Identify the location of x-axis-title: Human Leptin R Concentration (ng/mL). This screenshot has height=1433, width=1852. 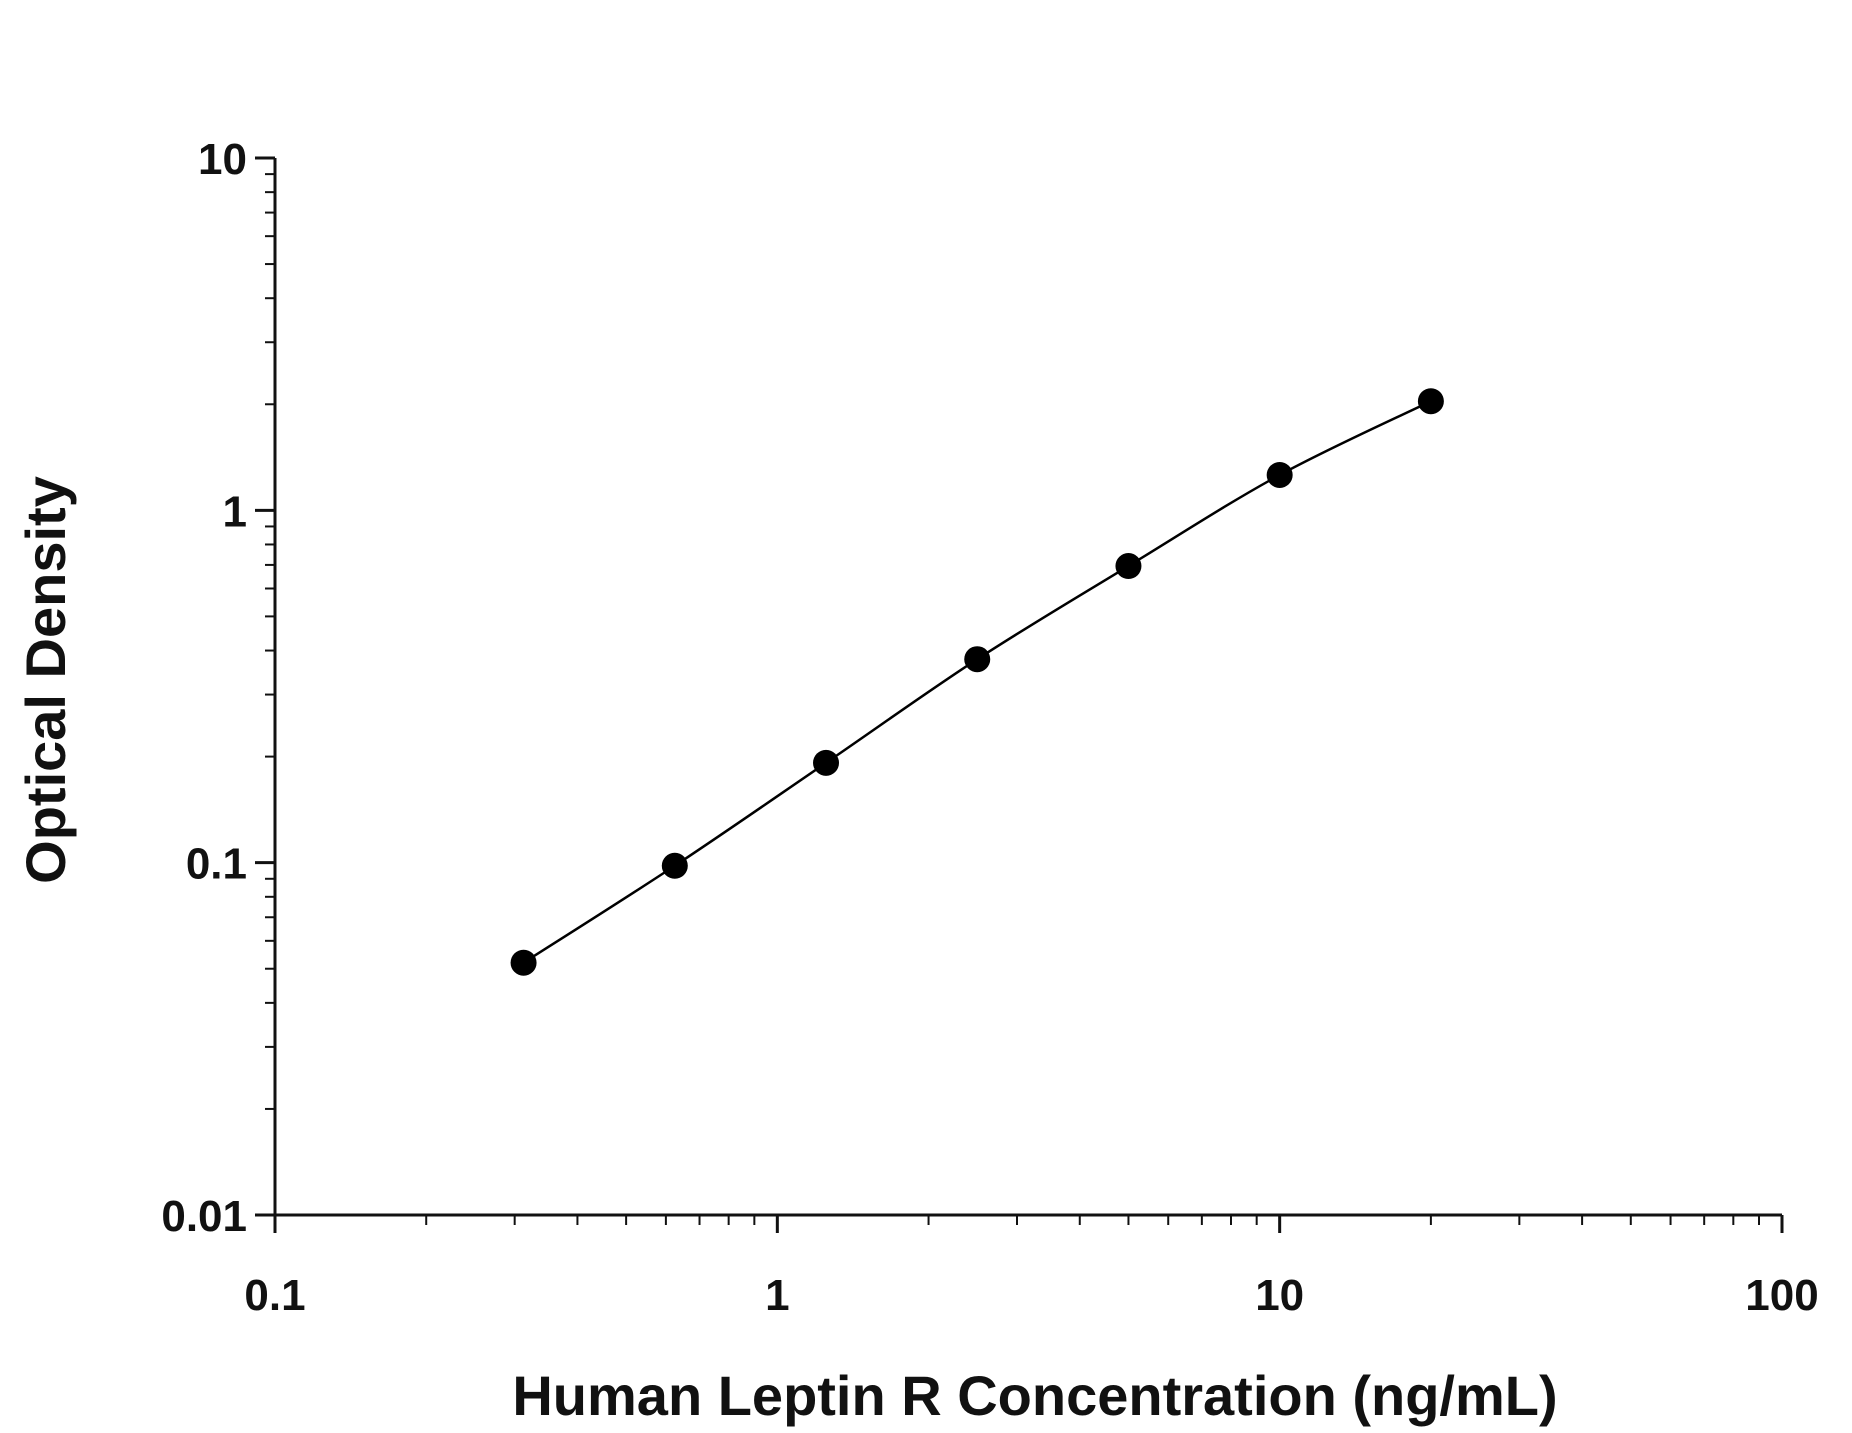
(1034, 1395).